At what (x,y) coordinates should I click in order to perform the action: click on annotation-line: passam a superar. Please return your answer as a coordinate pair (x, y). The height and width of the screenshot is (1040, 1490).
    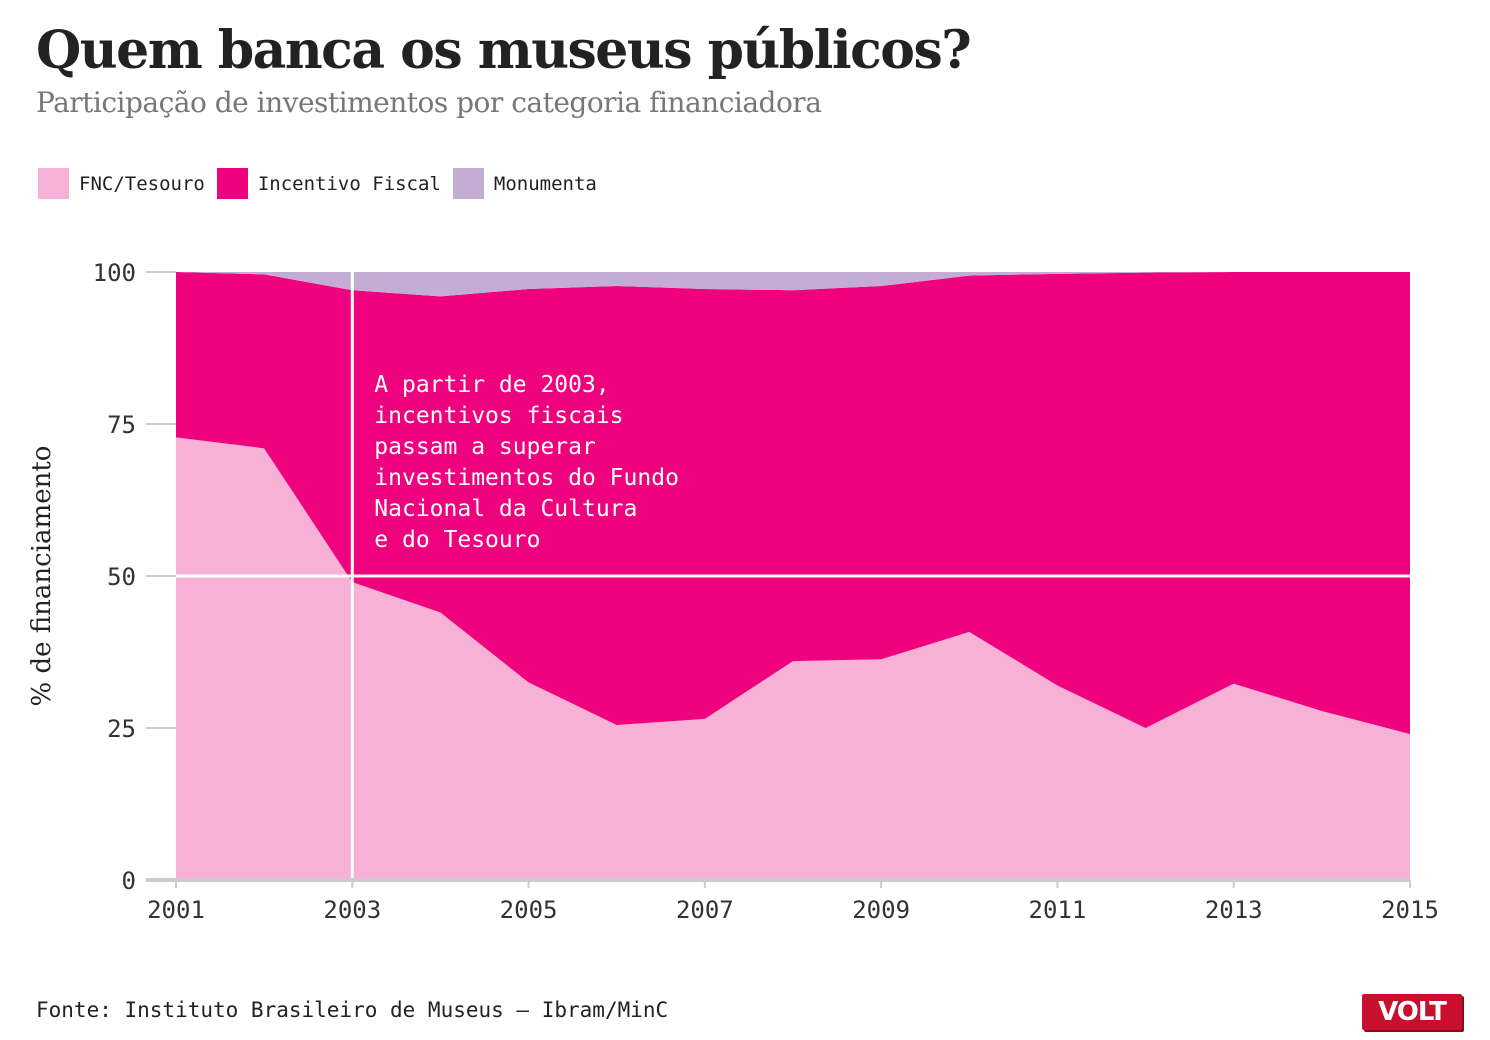
    Looking at the image, I should click on (485, 447).